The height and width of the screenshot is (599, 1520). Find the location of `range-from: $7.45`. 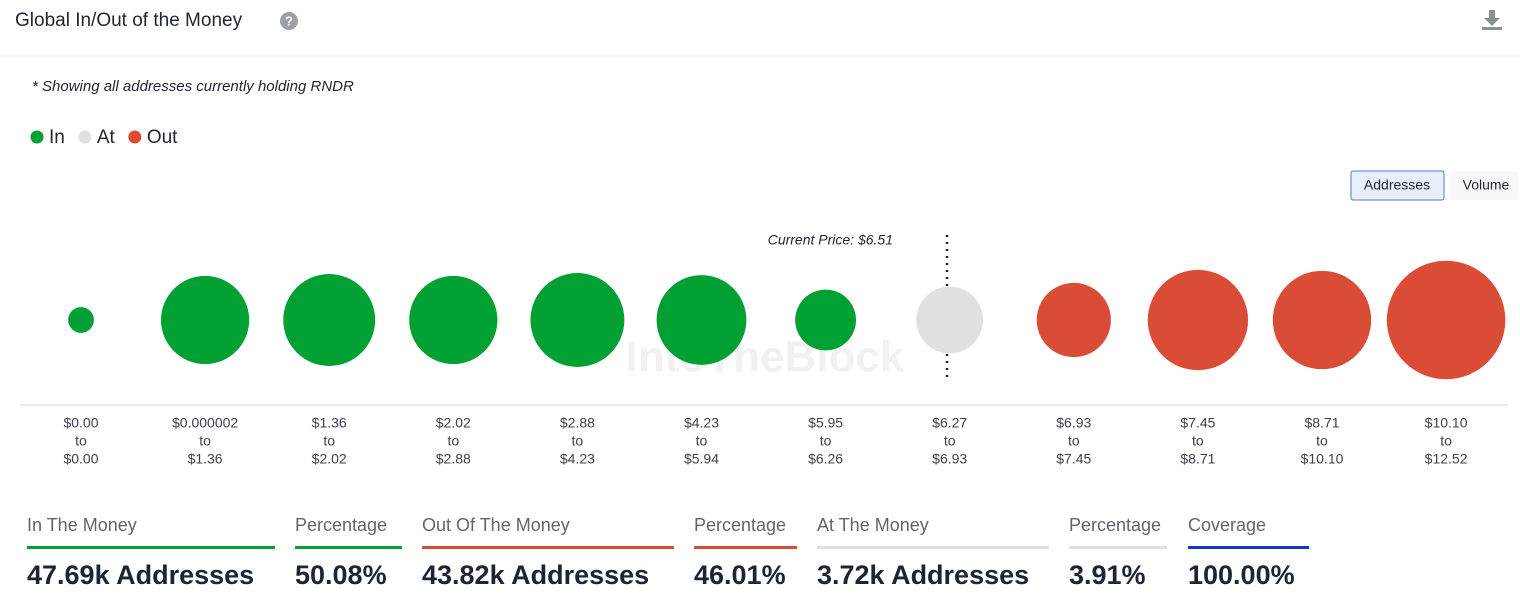

range-from: $7.45 is located at coordinates (1197, 423).